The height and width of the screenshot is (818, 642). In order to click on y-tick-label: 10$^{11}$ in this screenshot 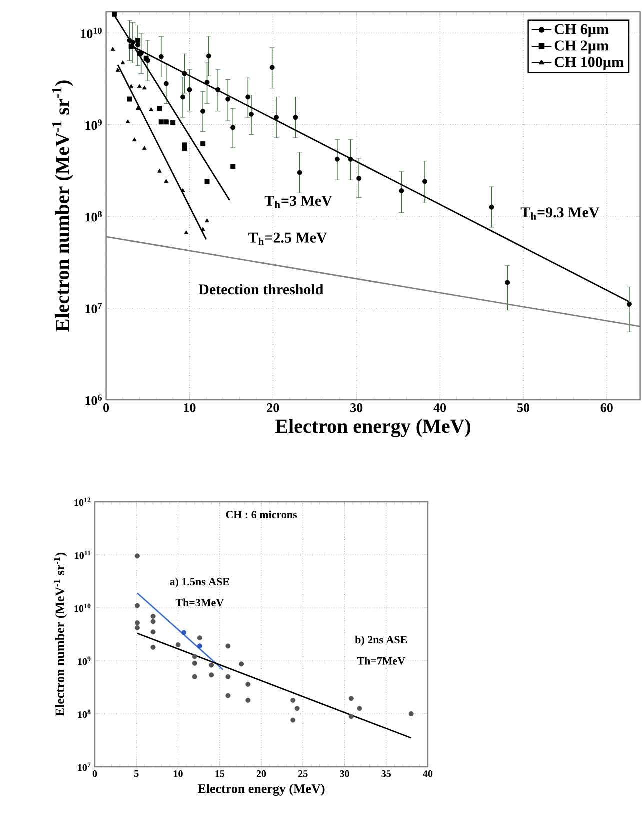, I will do `click(83, 555)`.